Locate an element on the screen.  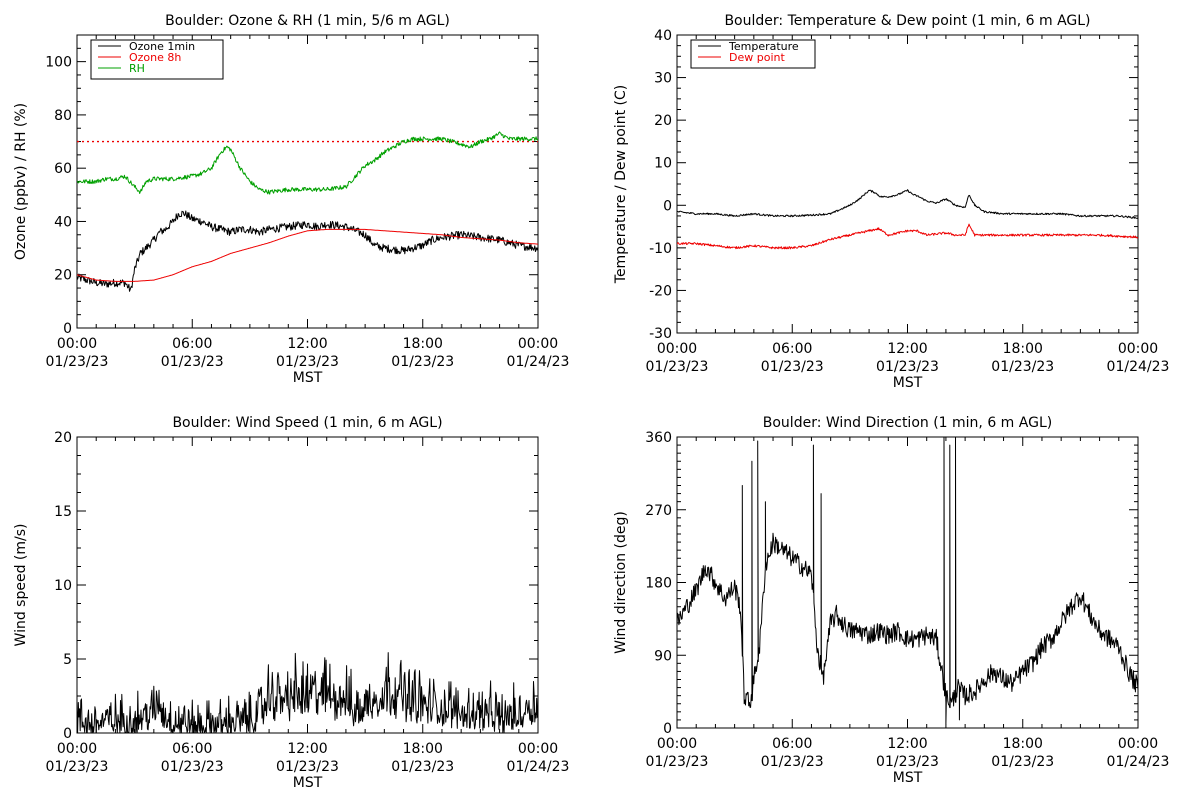
series-ozone-1min is located at coordinates (307, 251).